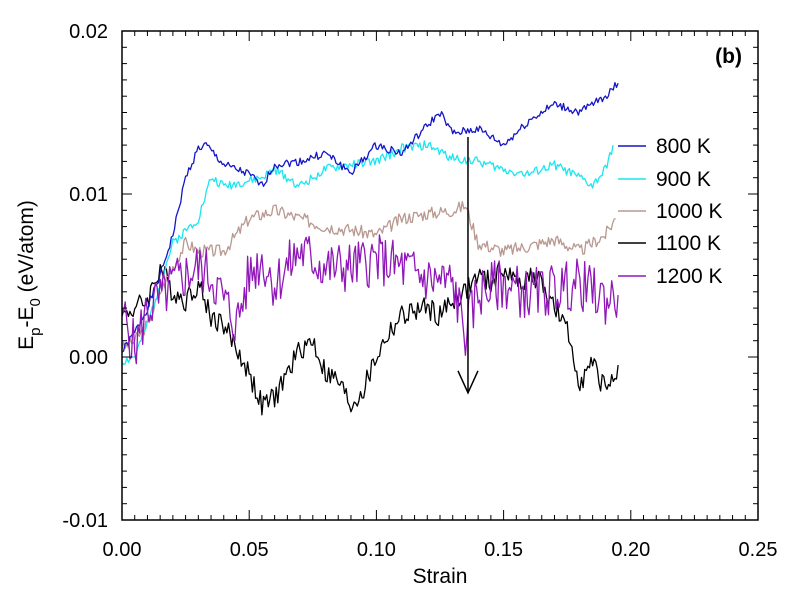  I want to click on x-tick-label: 0.25, so click(758, 550).